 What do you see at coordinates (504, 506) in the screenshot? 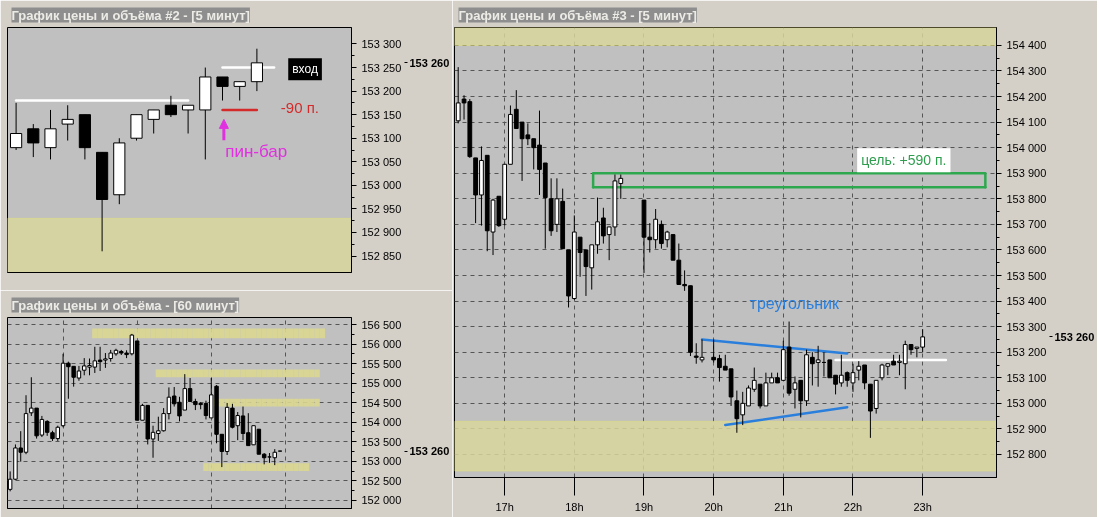
I see `x-tick-label: 17h` at bounding box center [504, 506].